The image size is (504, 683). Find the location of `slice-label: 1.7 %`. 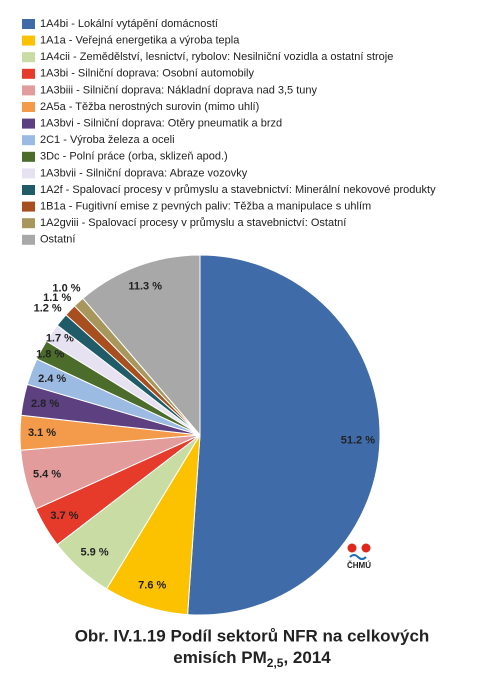

slice-label: 1.7 % is located at coordinates (60, 339).